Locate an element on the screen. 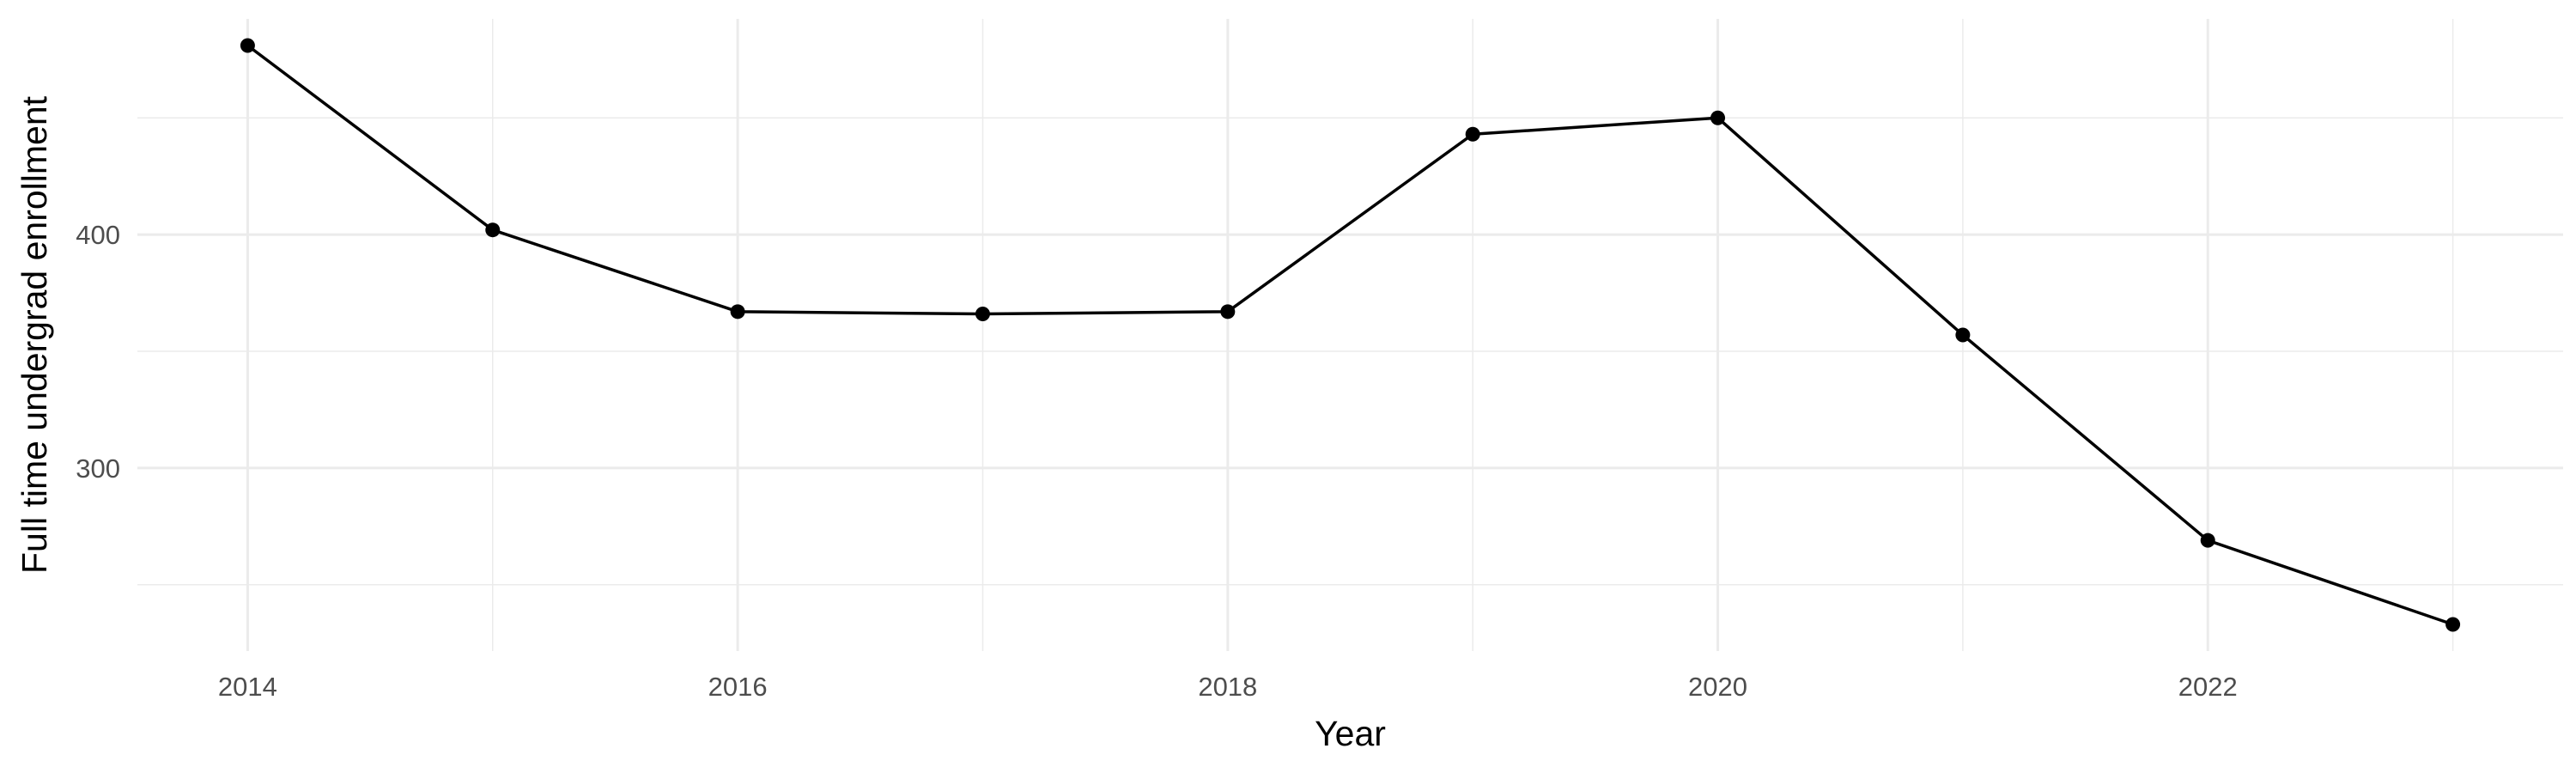 The width and height of the screenshot is (2576, 773). x-tick-labels: 2014 2016 2018 2020 2022 is located at coordinates (1228, 687).